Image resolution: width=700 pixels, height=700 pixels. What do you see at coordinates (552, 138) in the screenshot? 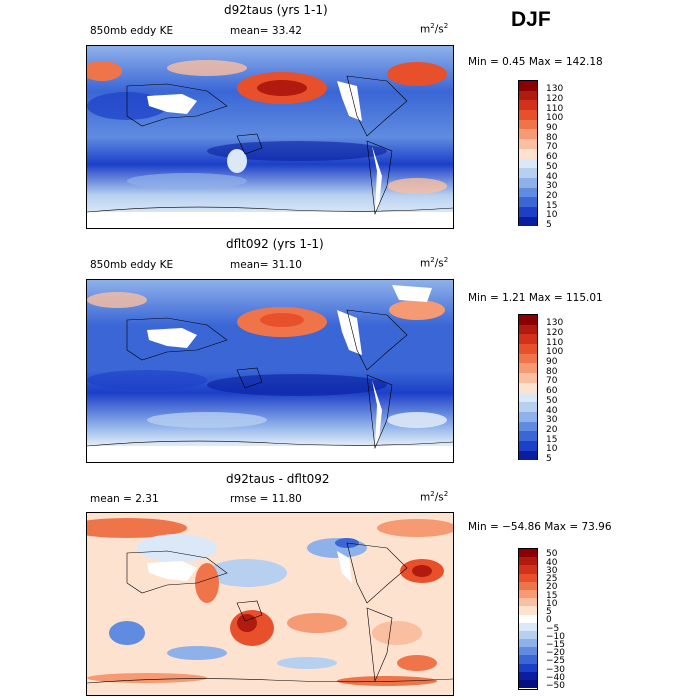
I see `panel-1-tick-5: 80` at bounding box center [552, 138].